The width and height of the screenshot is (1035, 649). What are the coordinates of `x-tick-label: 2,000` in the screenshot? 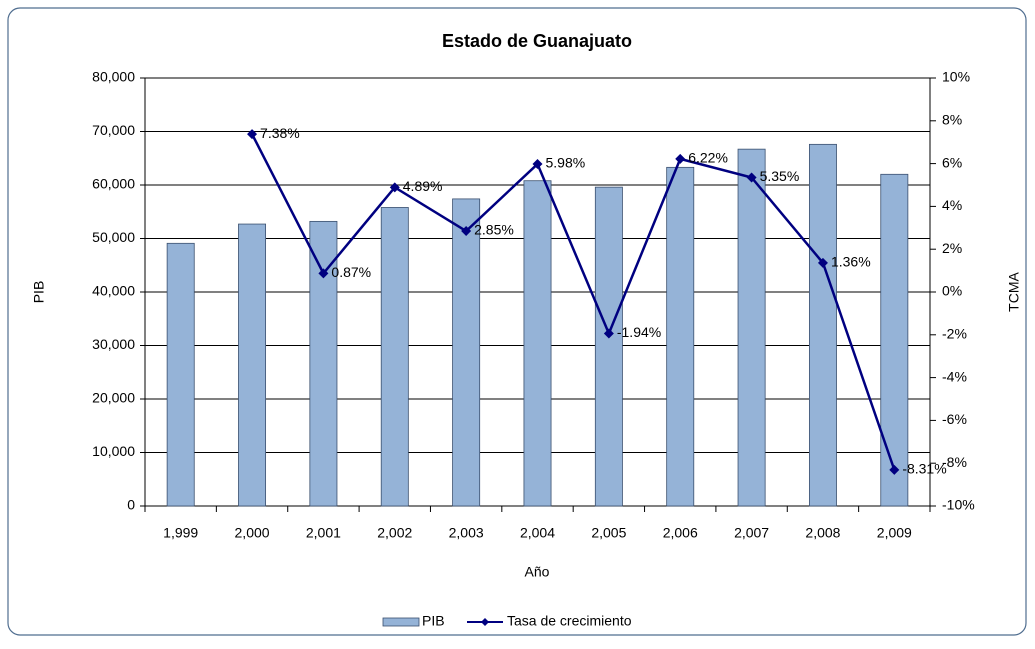 It's located at (252, 533).